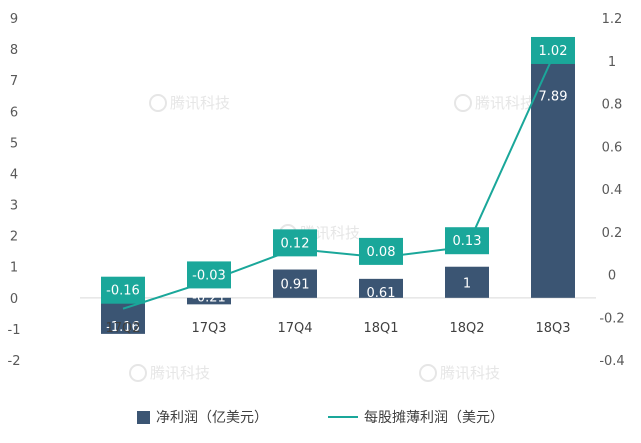 The image size is (641, 443). I want to click on eps-label-text: 0.12, so click(295, 243).